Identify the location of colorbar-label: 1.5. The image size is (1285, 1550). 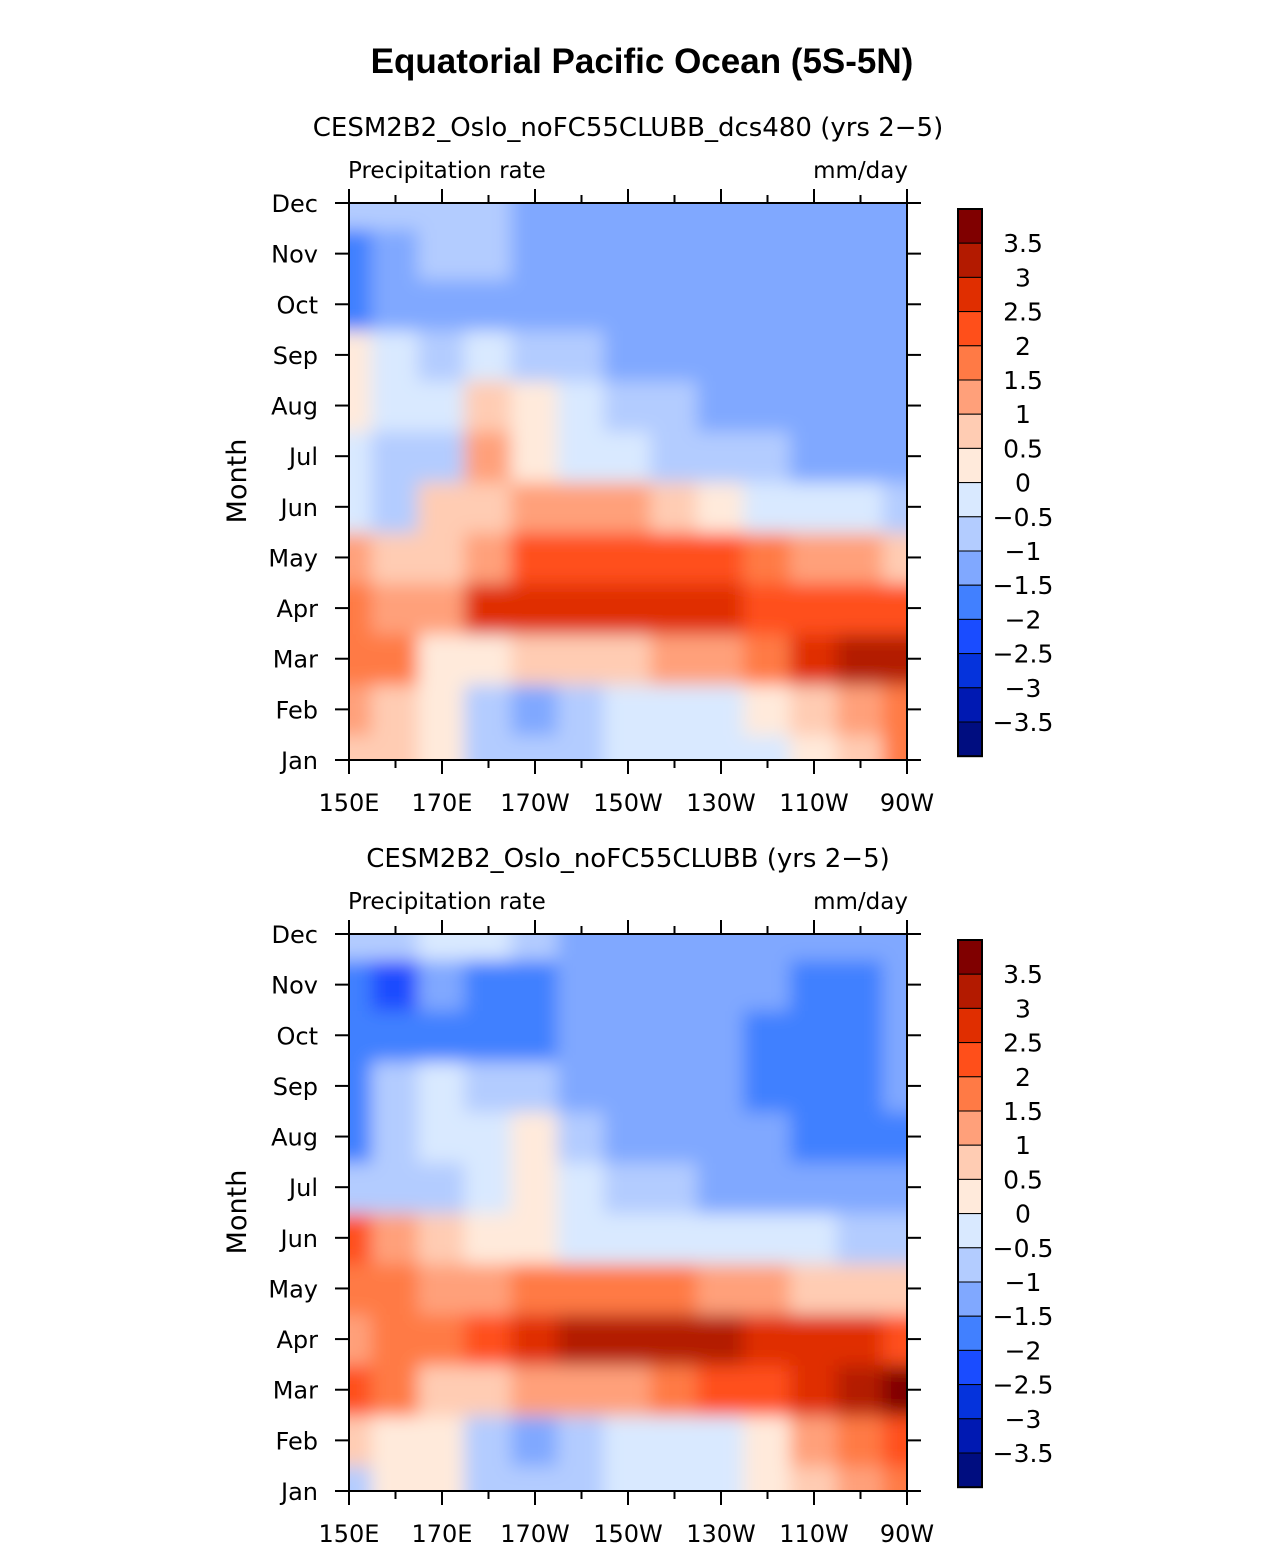
(1023, 1111).